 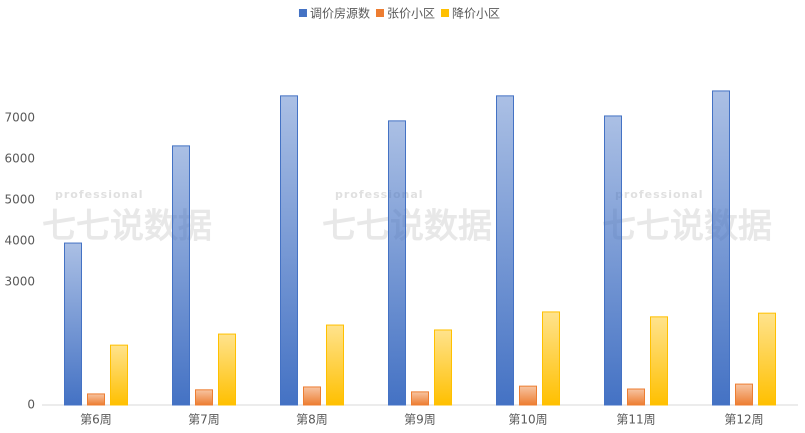 I want to click on x-tick-label: 第7周, so click(x=204, y=420).